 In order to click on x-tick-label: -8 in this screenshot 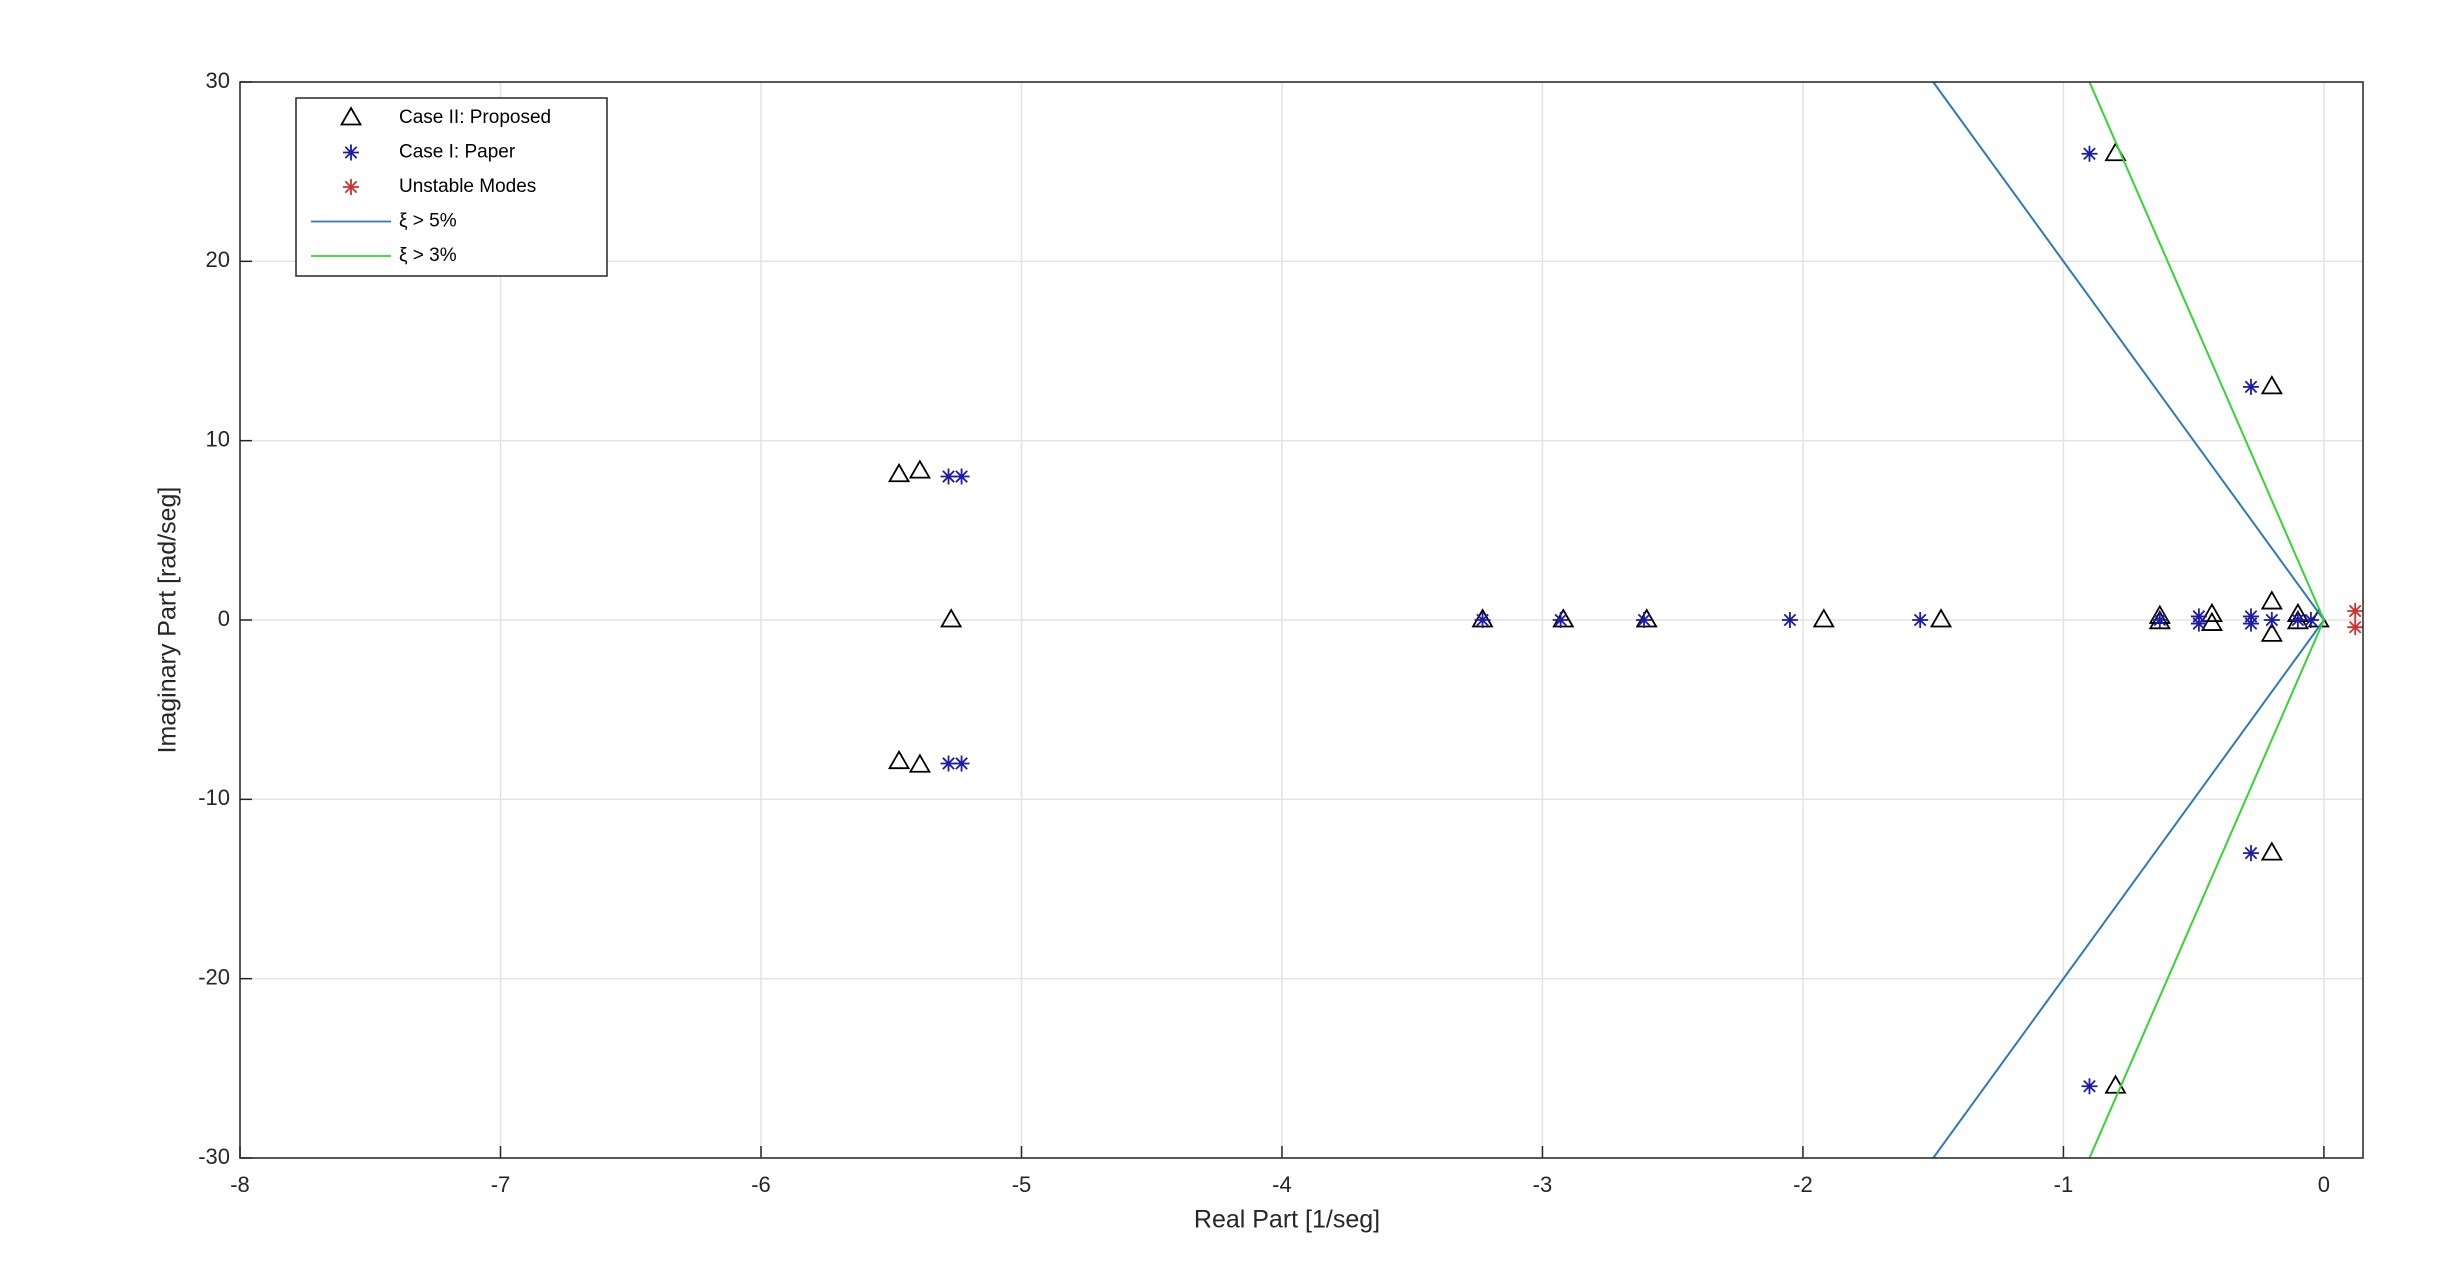, I will do `click(240, 1184)`.